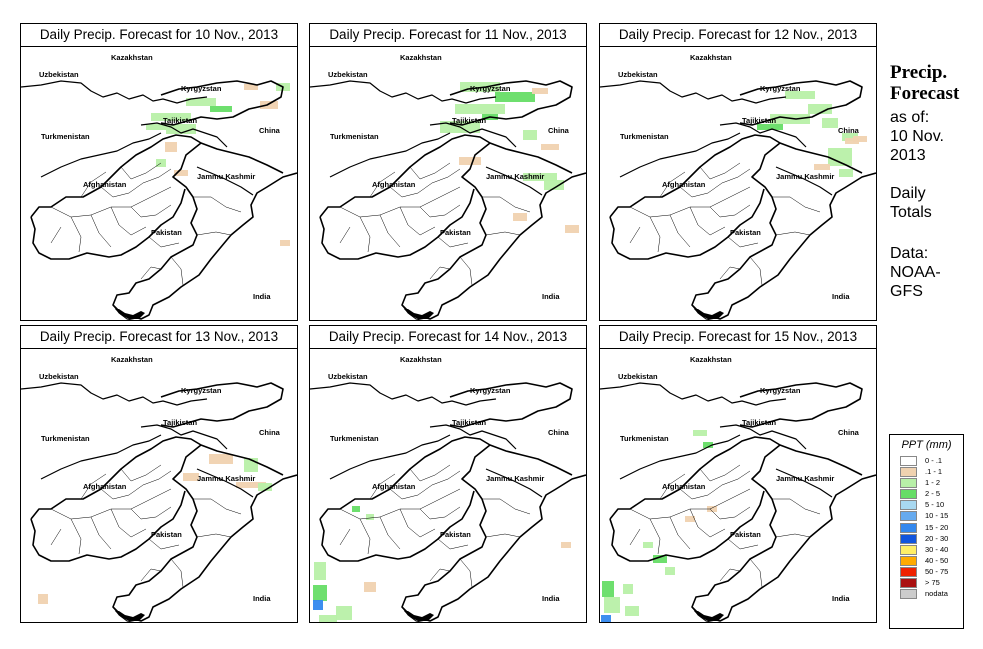  What do you see at coordinates (934, 472) in the screenshot?
I see `legend-label: .1 - 1` at bounding box center [934, 472].